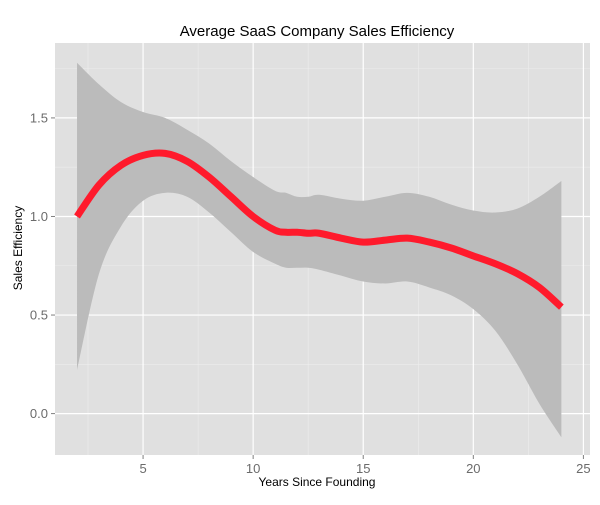 Image resolution: width=600 pixels, height=505 pixels. I want to click on x-axis-ticks: 5 10 15 20 25, so click(365, 465).